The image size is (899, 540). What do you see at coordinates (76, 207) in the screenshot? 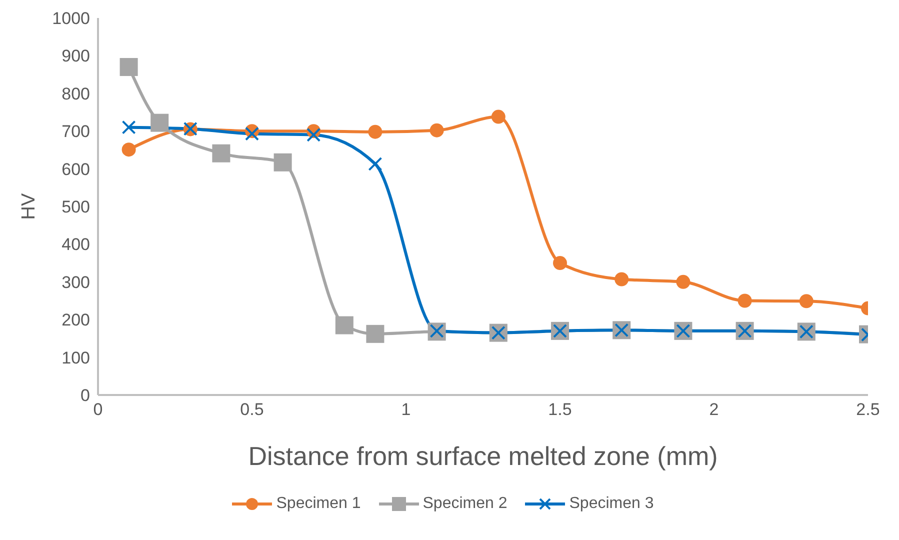
I see `y-tick-label: 500` at bounding box center [76, 207].